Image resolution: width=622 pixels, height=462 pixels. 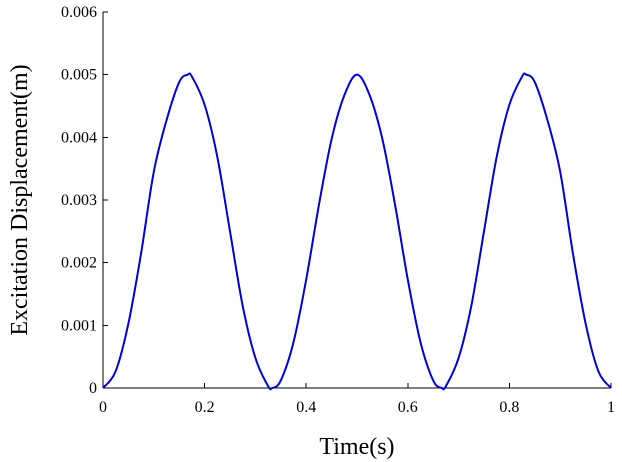 I want to click on x-tick-label: 0.4, so click(x=306, y=407).